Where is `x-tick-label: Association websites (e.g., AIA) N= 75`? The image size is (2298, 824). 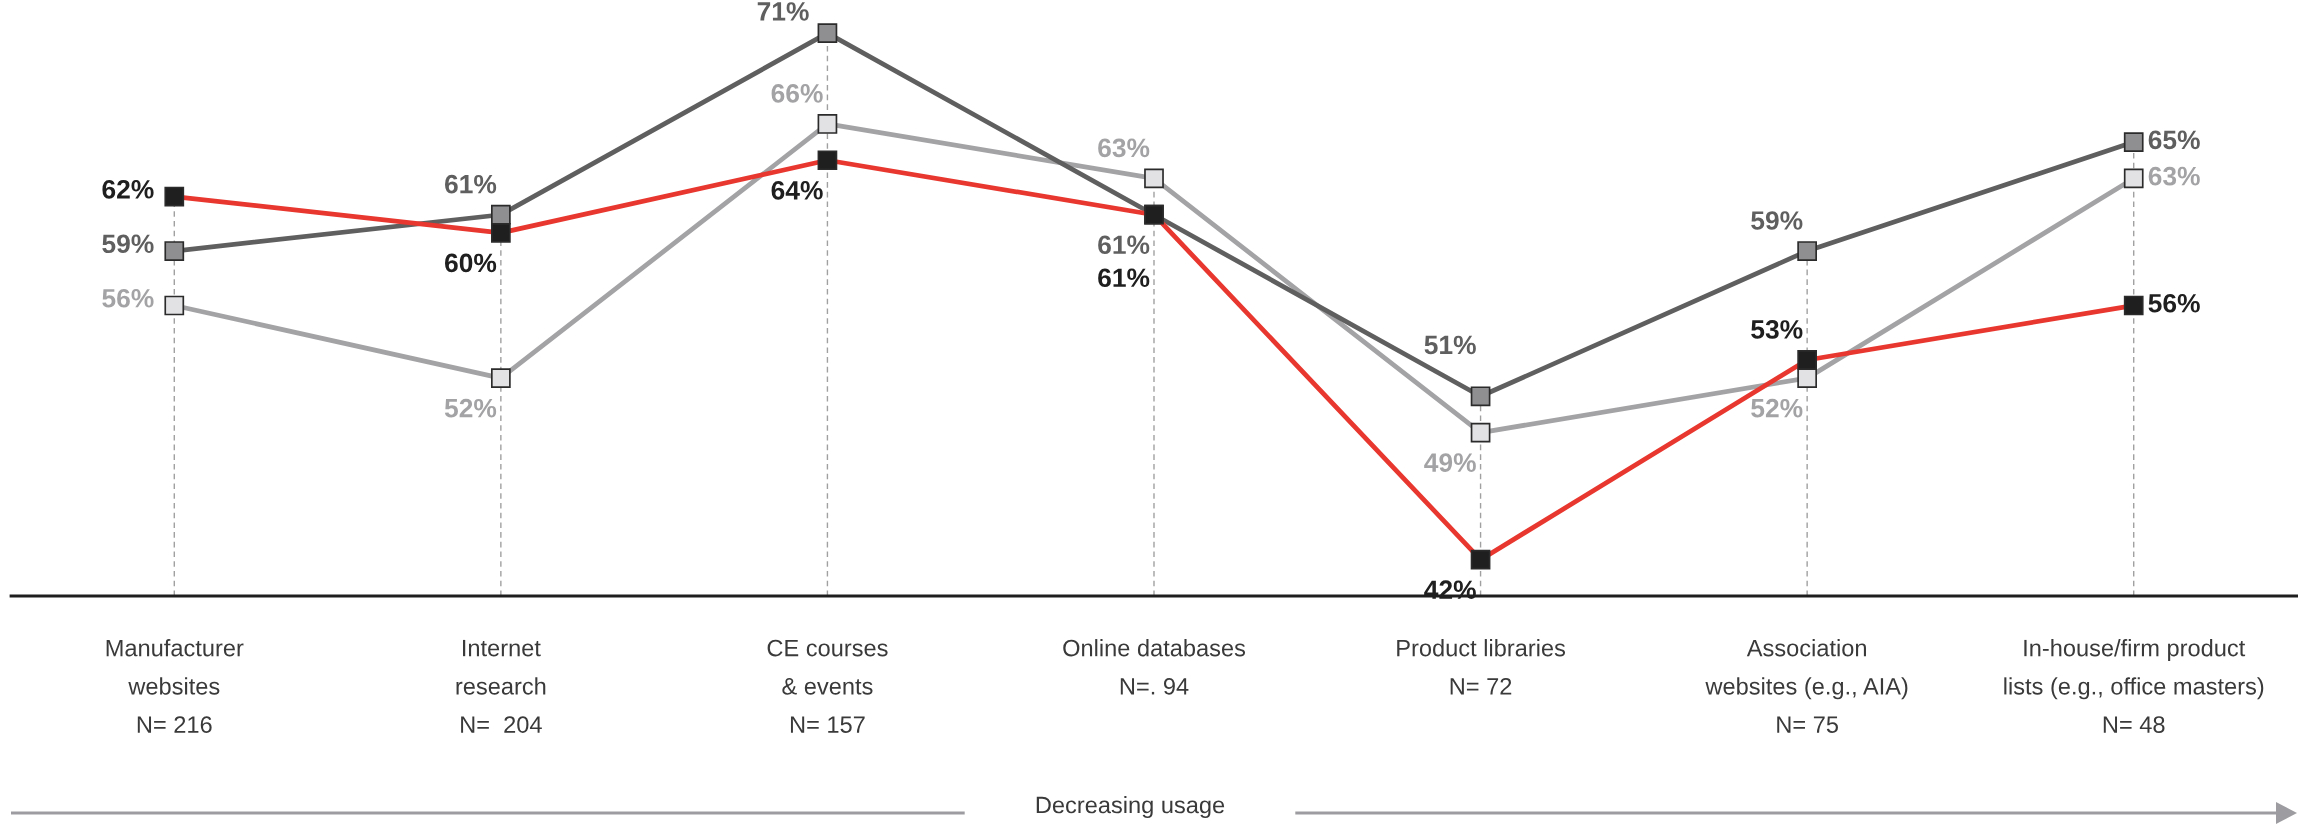 x-tick-label: Association websites (e.g., AIA) N= 75 is located at coordinates (1806, 686).